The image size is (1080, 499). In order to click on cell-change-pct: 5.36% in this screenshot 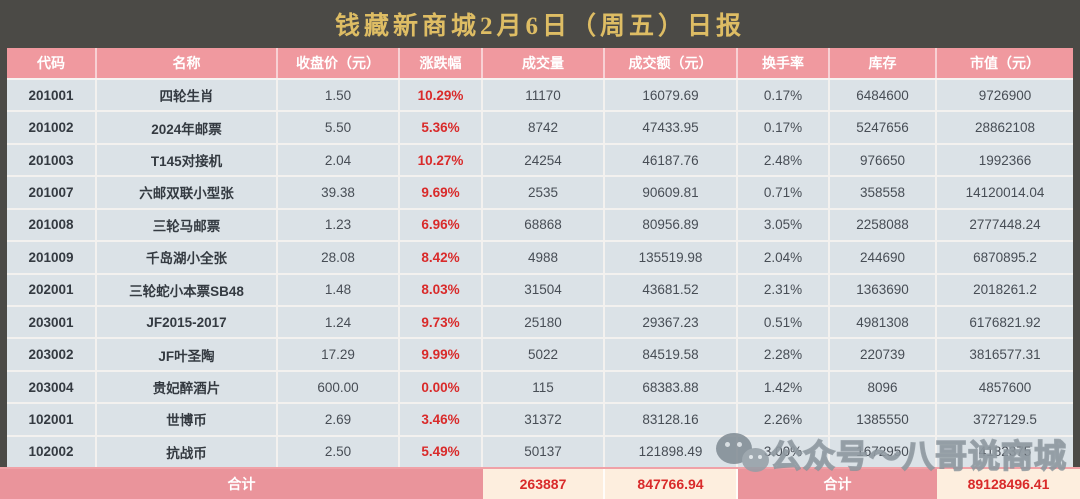, I will do `click(441, 127)`.